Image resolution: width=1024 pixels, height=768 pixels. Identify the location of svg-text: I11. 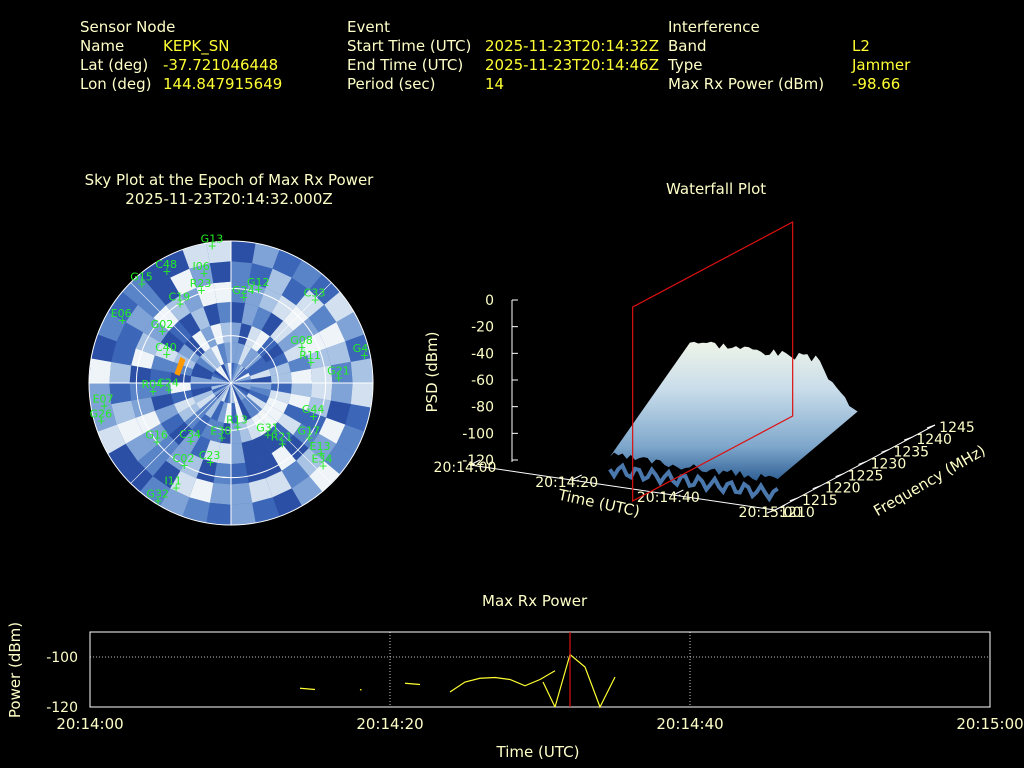
(172, 480).